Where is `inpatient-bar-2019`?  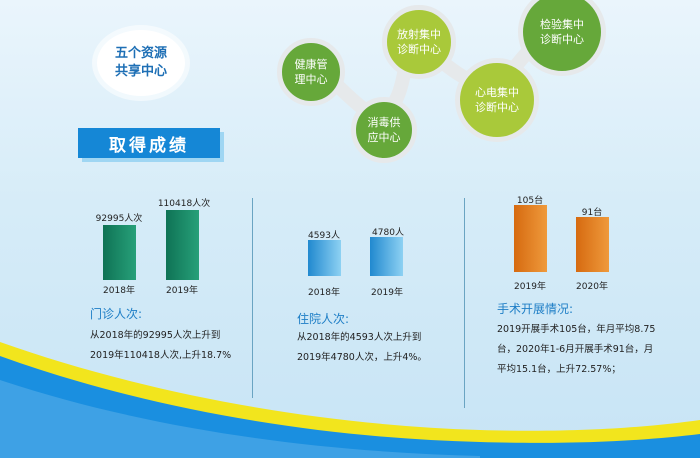
inpatient-bar-2019 is located at coordinates (386, 256).